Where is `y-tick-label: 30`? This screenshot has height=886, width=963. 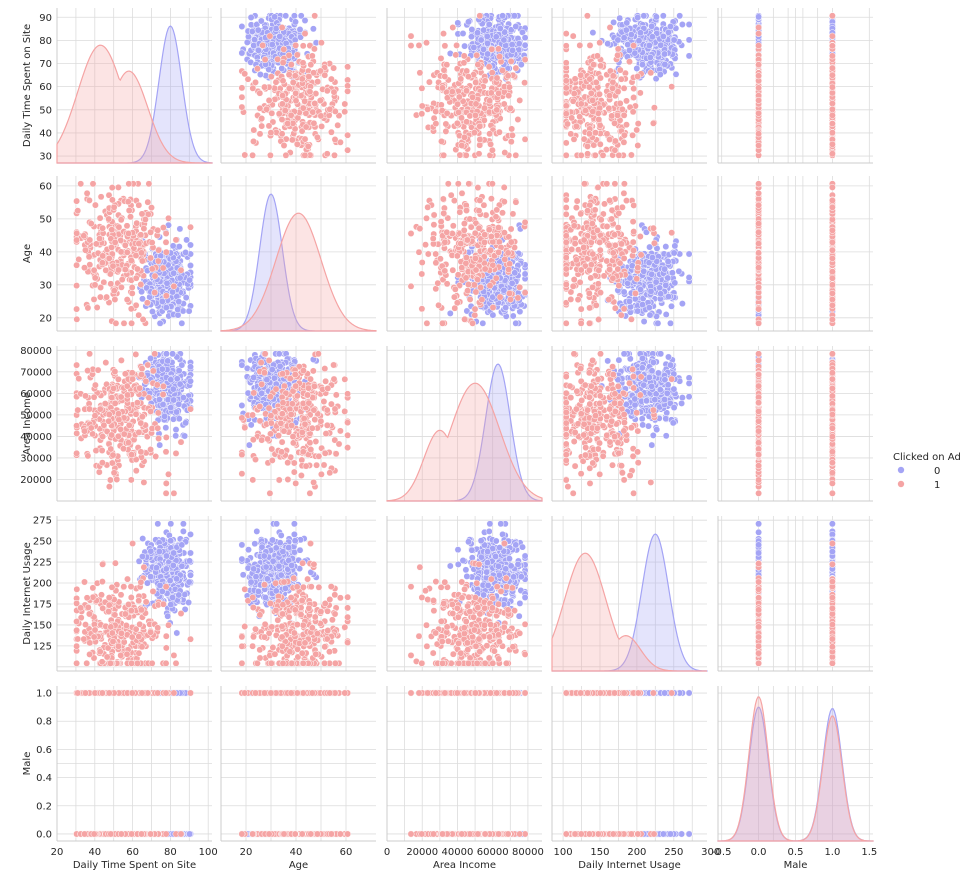
y-tick-label: 30 is located at coordinates (45, 285).